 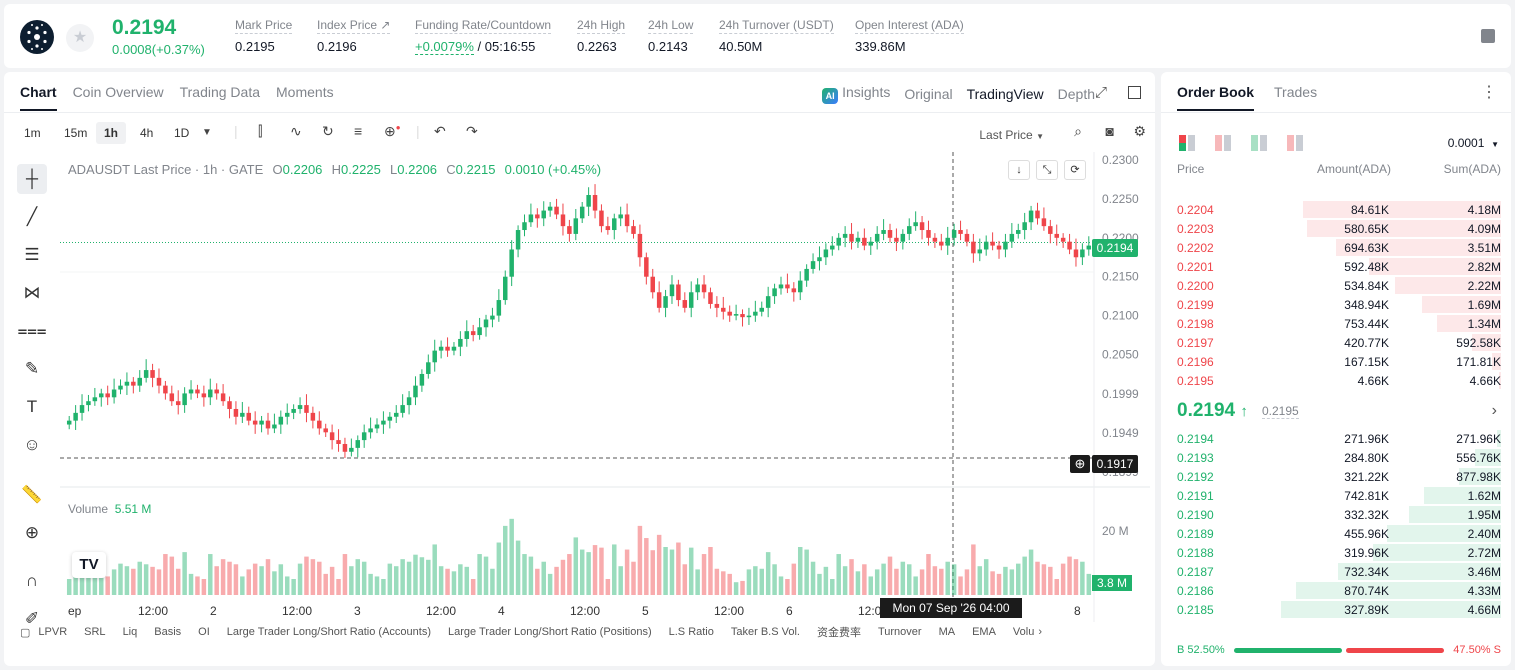 What do you see at coordinates (354, 36) in the screenshot?
I see `stat-index-price: Index Price ↗ 0.2196` at bounding box center [354, 36].